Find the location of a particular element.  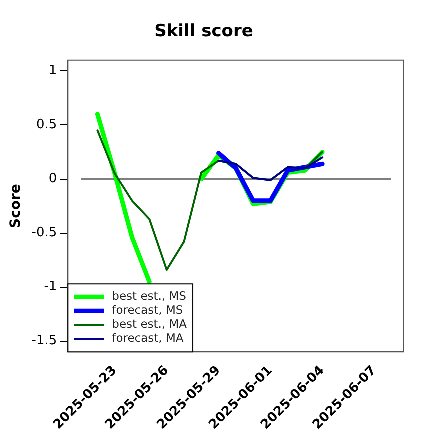

chart-title: Skill score is located at coordinates (204, 32).